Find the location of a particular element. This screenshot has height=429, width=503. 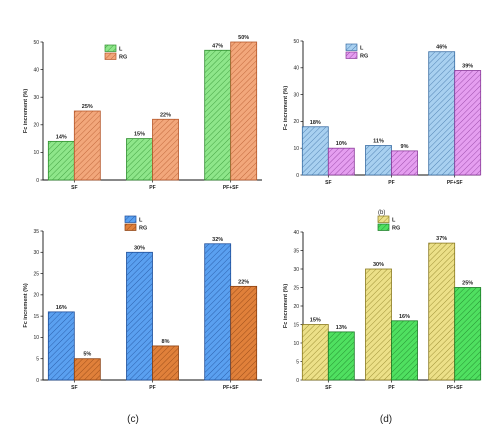

data-label: 39% is located at coordinates (467, 66).